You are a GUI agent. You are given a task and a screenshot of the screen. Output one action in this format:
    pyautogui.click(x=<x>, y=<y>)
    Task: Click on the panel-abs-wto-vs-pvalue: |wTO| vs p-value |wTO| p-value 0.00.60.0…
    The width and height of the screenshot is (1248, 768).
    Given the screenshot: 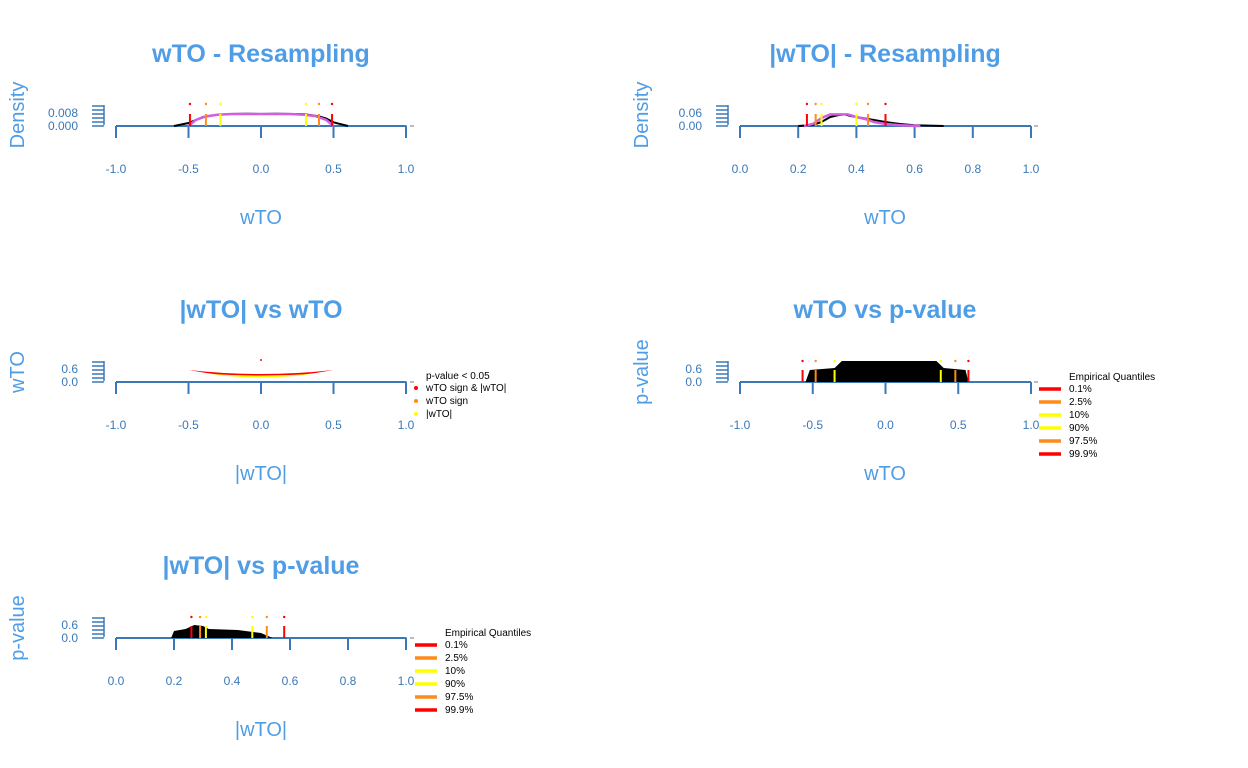 What is the action you would take?
    pyautogui.click(x=269, y=646)
    